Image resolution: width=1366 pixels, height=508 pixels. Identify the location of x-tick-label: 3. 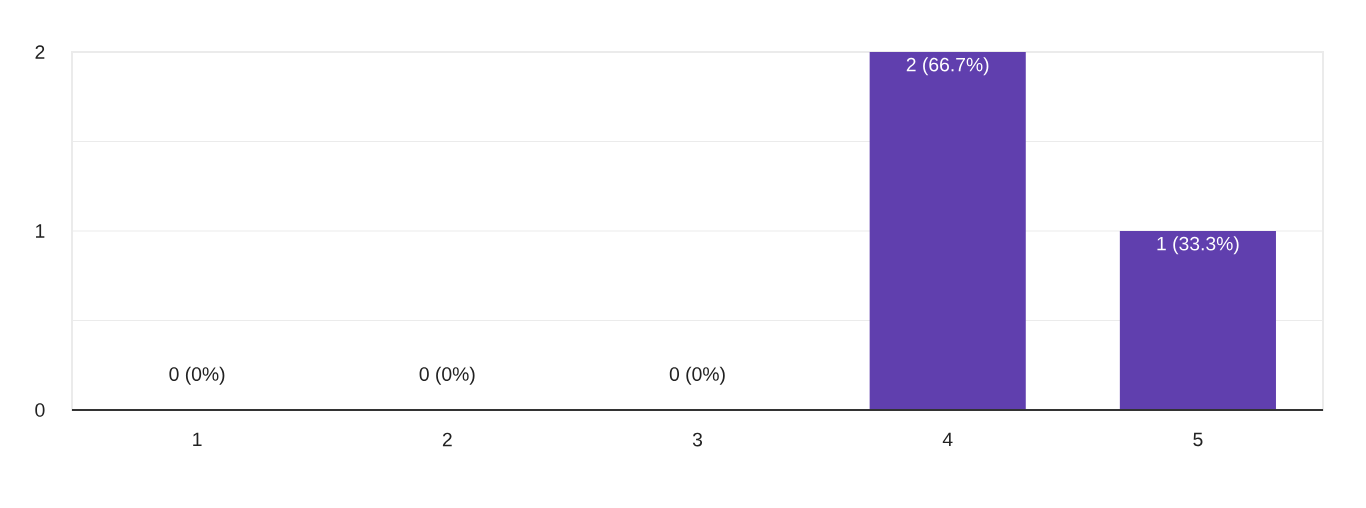
(697, 439).